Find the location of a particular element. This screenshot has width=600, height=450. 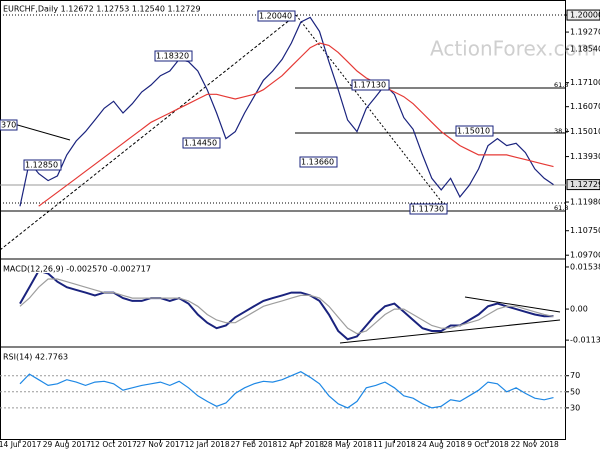

annotation: 1.18320 is located at coordinates (172, 56).